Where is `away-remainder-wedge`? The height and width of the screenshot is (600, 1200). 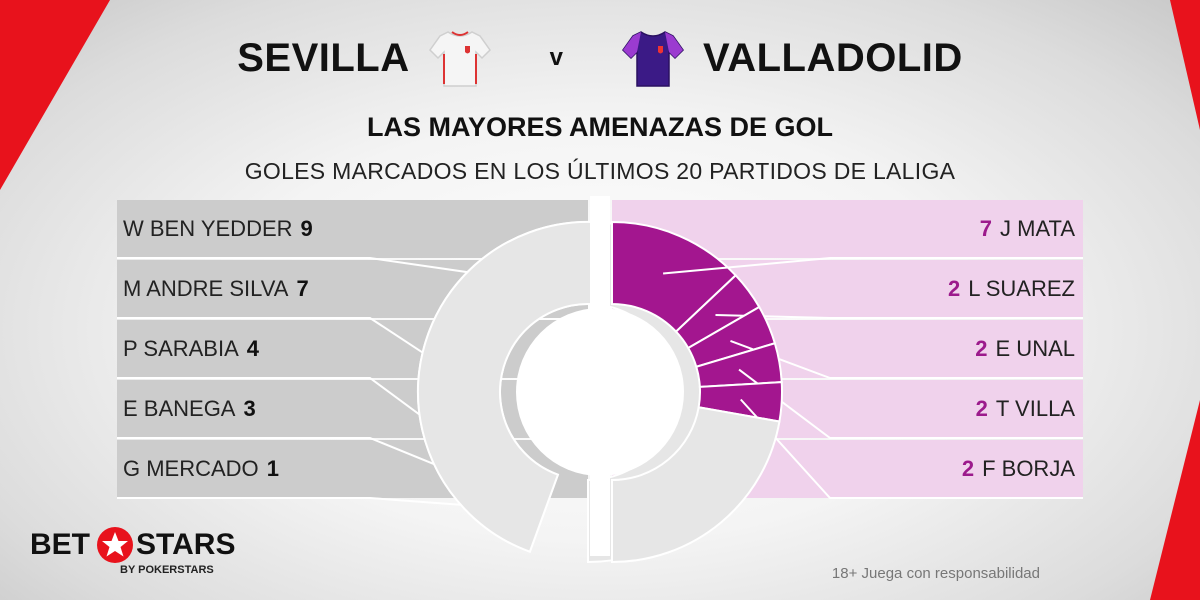
away-remainder-wedge is located at coordinates (696, 485).